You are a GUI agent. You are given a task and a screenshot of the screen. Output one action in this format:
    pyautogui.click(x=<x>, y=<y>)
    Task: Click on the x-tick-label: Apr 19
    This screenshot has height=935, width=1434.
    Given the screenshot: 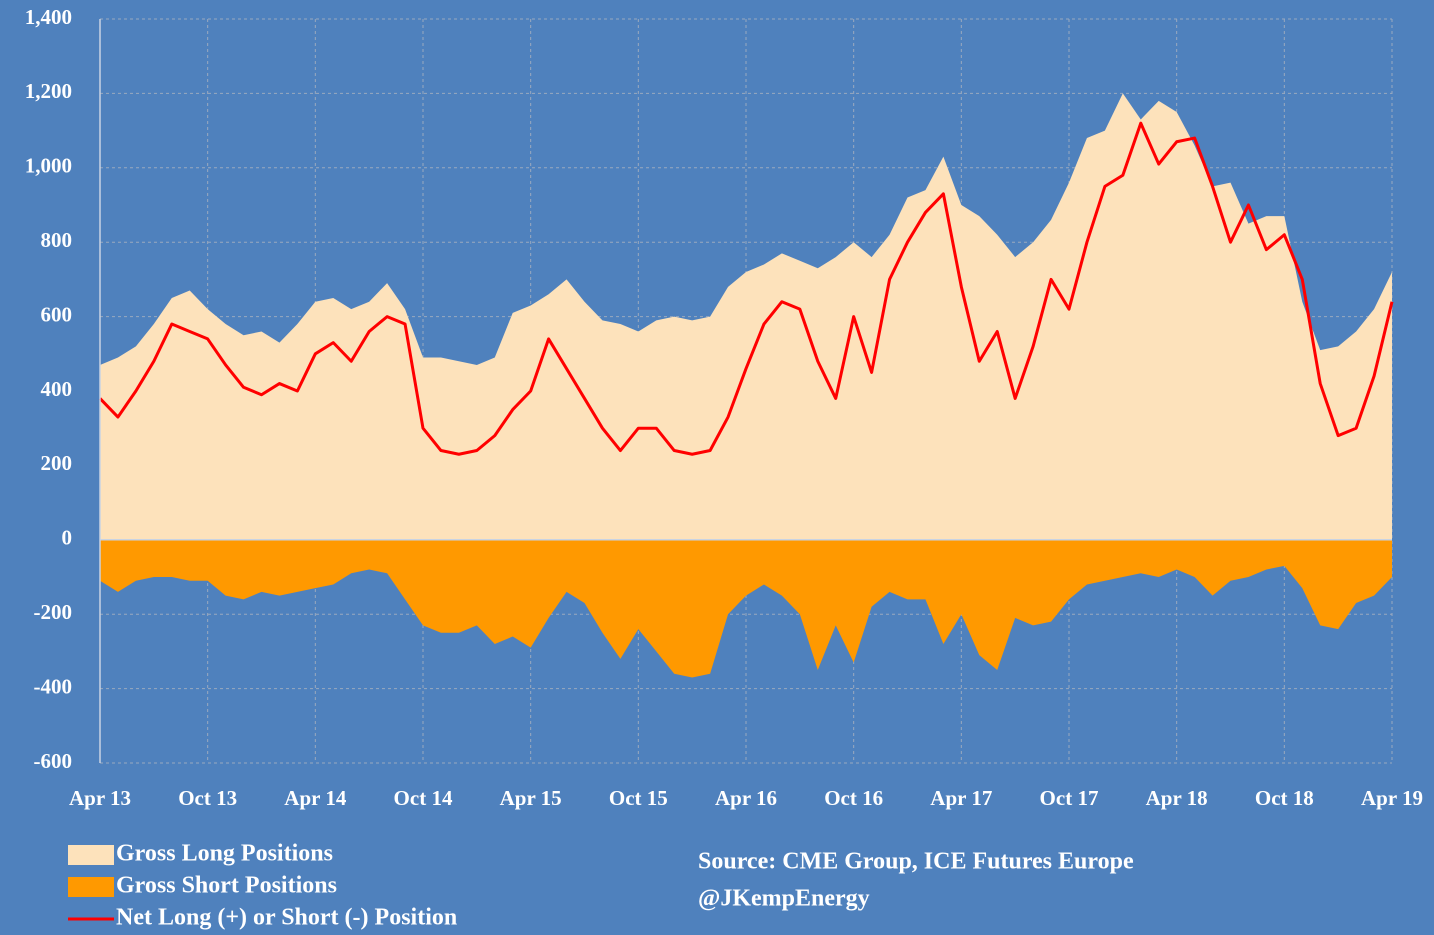 What is the action you would take?
    pyautogui.click(x=1392, y=798)
    